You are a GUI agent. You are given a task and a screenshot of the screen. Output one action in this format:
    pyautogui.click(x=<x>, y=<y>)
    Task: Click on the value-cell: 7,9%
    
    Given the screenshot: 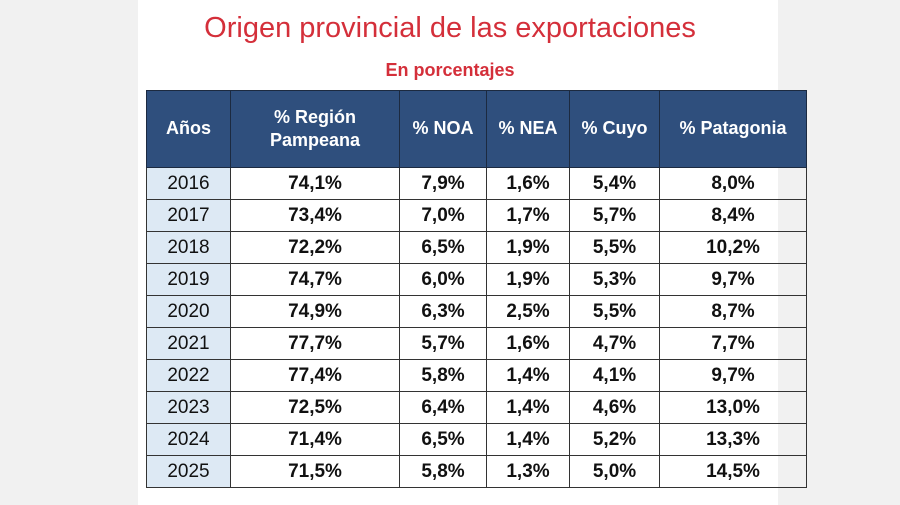 What is the action you would take?
    pyautogui.click(x=443, y=183)
    